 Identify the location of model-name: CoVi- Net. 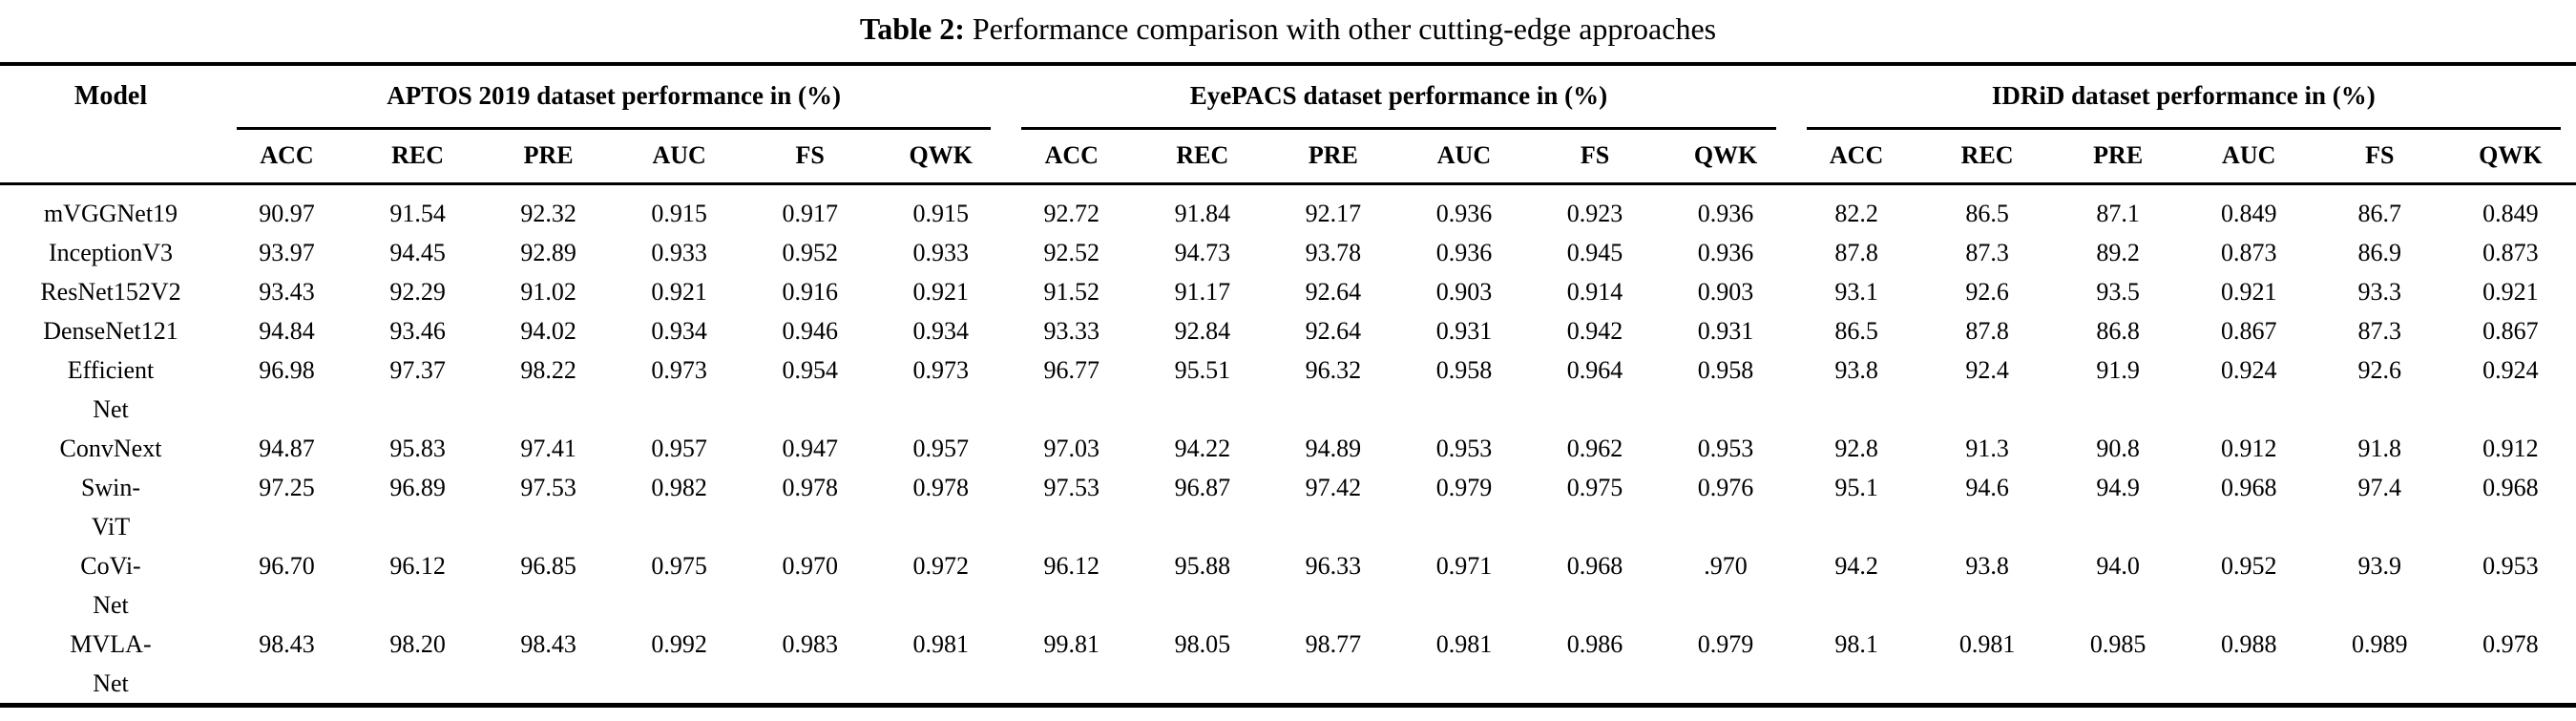
(110, 585).